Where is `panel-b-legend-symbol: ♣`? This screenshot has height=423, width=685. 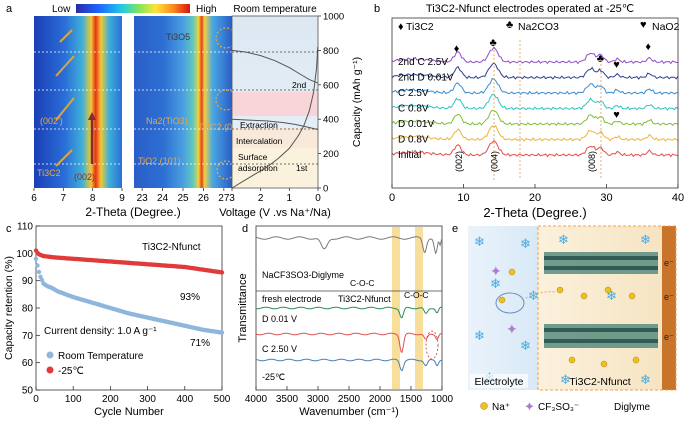 panel-b-legend-symbol: ♣ is located at coordinates (509, 25).